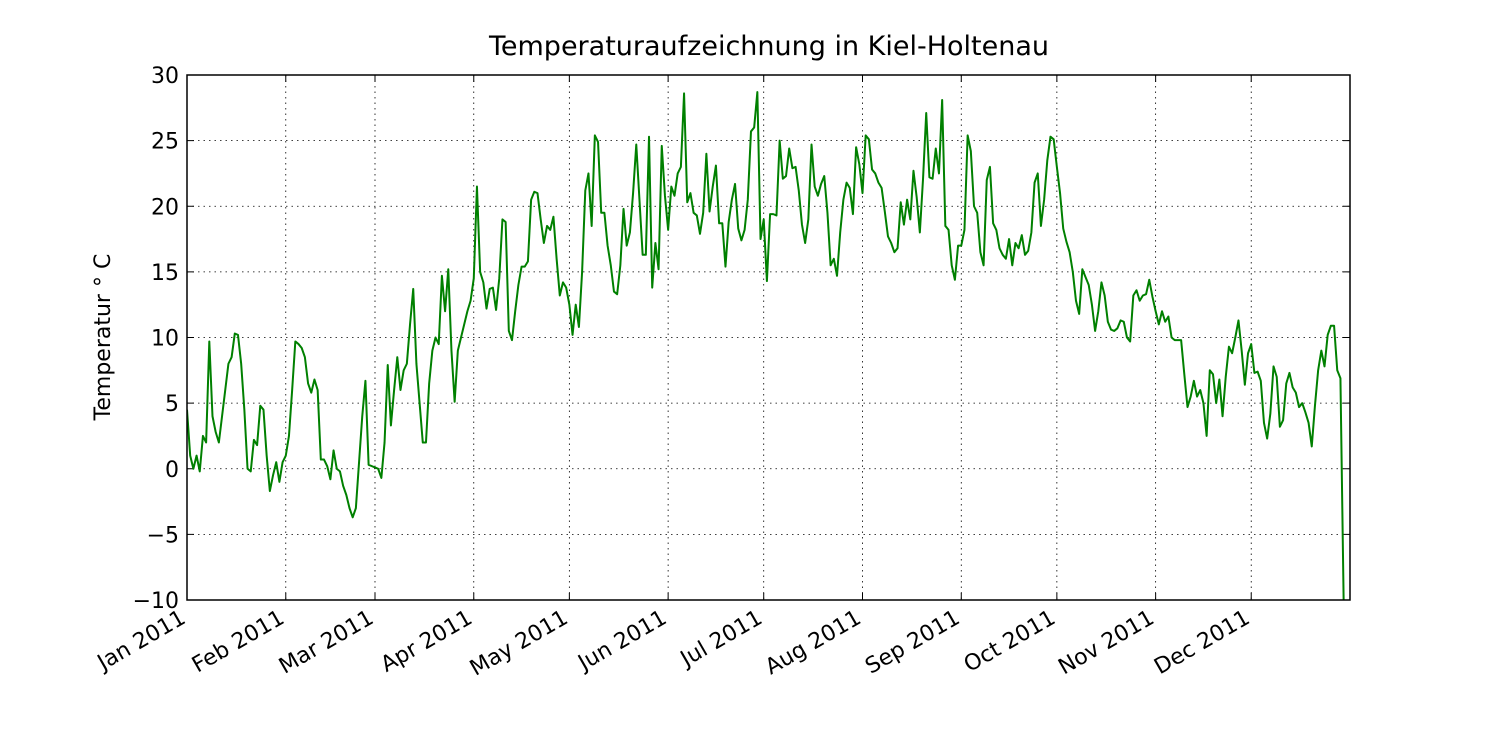 Image resolution: width=1500 pixels, height=750 pixels. What do you see at coordinates (165, 207) in the screenshot?
I see `y-tick-label: 20` at bounding box center [165, 207].